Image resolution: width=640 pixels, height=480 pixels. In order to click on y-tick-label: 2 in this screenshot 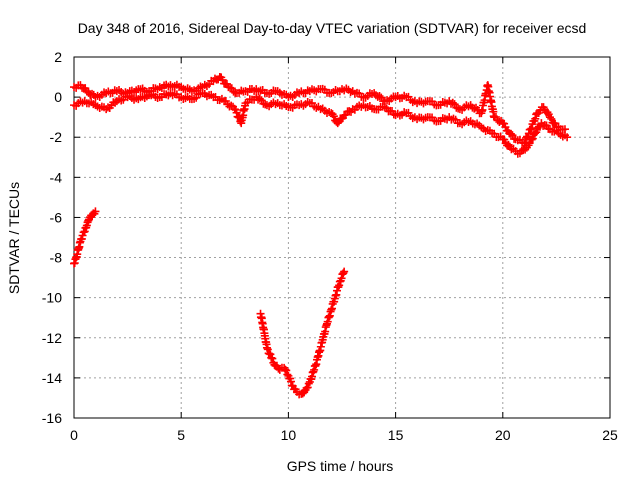, I will do `click(58, 57)`.